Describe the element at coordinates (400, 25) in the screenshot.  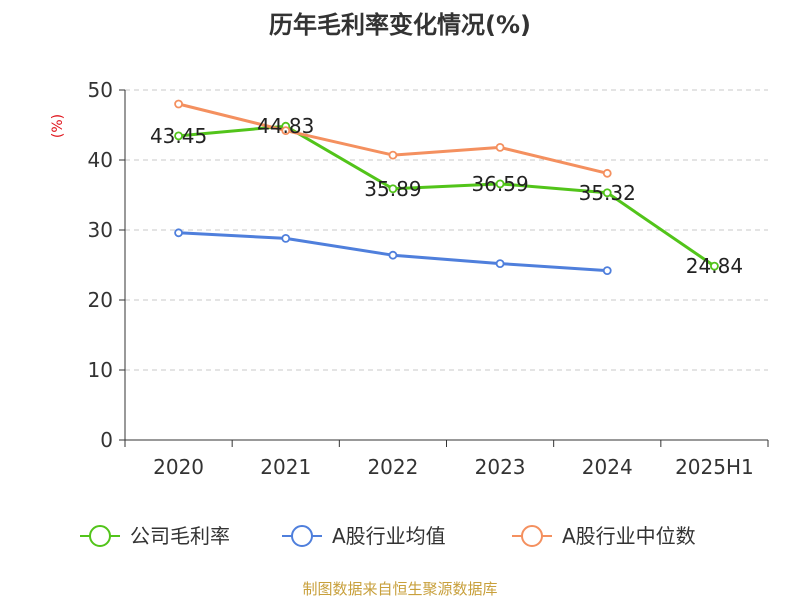
I see `chart-title: 历年毛利率变化情况(%)` at that location.